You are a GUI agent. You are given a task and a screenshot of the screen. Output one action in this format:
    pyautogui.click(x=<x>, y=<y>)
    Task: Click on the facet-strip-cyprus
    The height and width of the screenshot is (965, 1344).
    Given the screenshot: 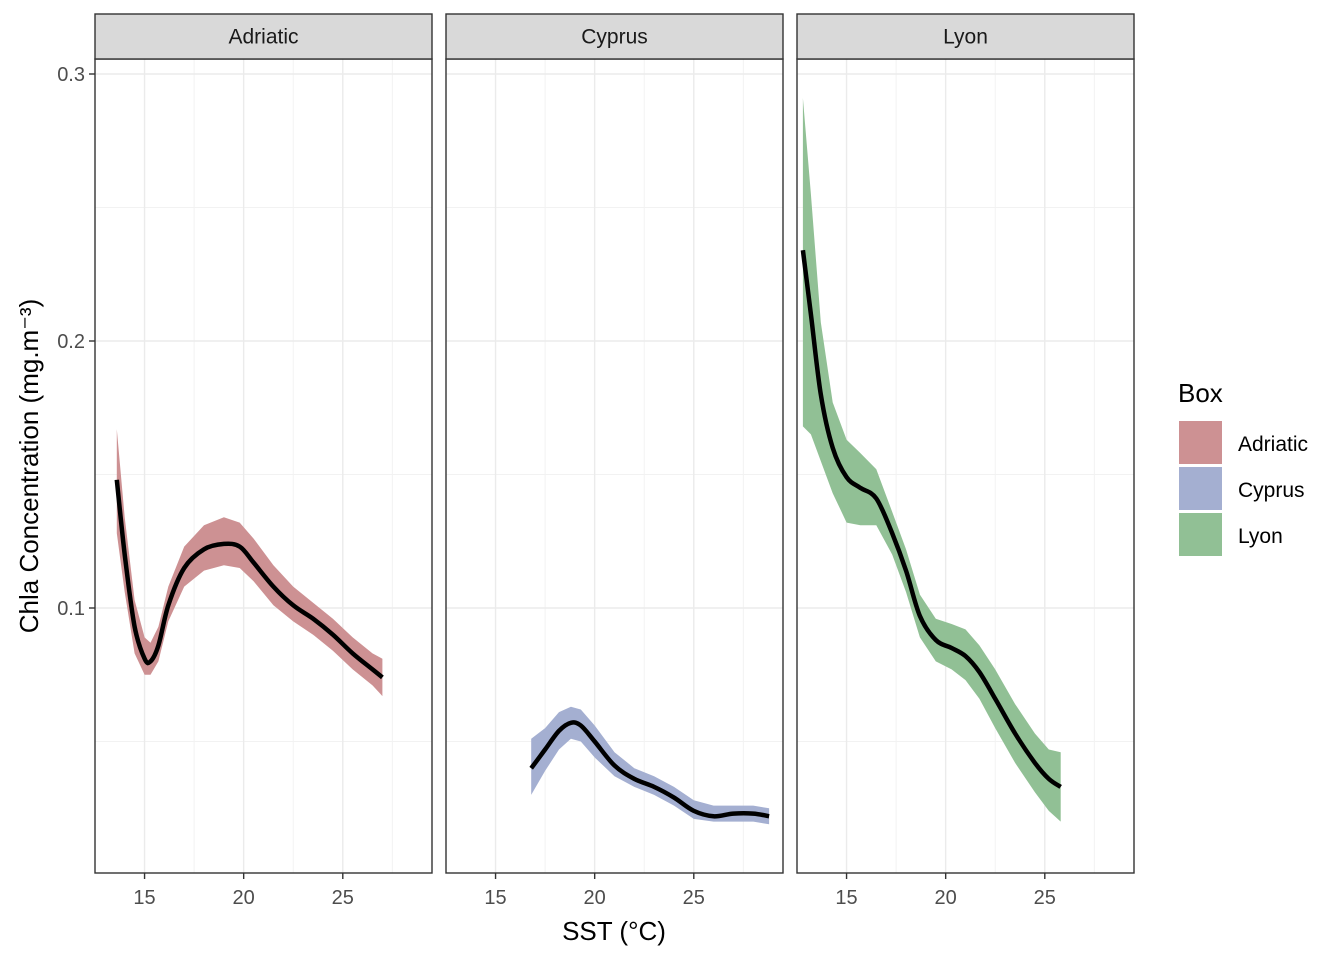 What is the action you would take?
    pyautogui.click(x=614, y=36)
    